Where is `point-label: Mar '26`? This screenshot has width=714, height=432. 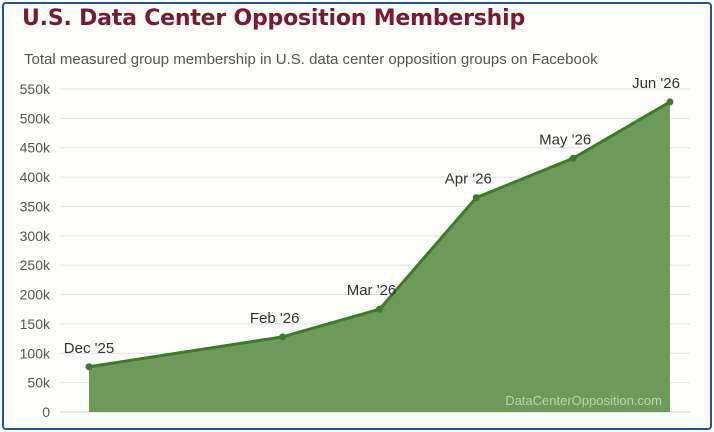 point-label: Mar '26 is located at coordinates (372, 290).